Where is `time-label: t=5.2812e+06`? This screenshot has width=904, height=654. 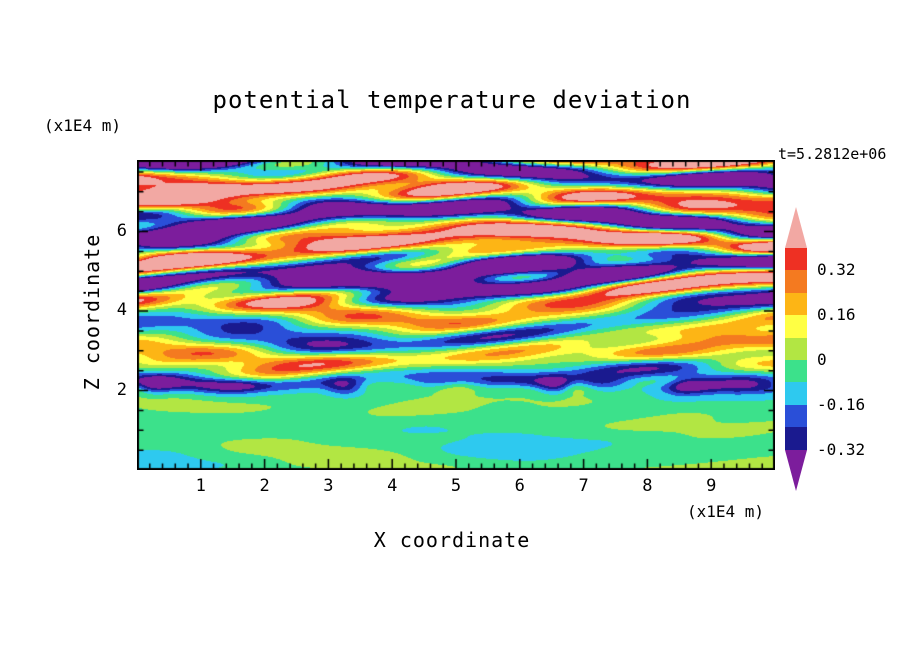
time-label: t=5.2812e+06 is located at coordinates (832, 154).